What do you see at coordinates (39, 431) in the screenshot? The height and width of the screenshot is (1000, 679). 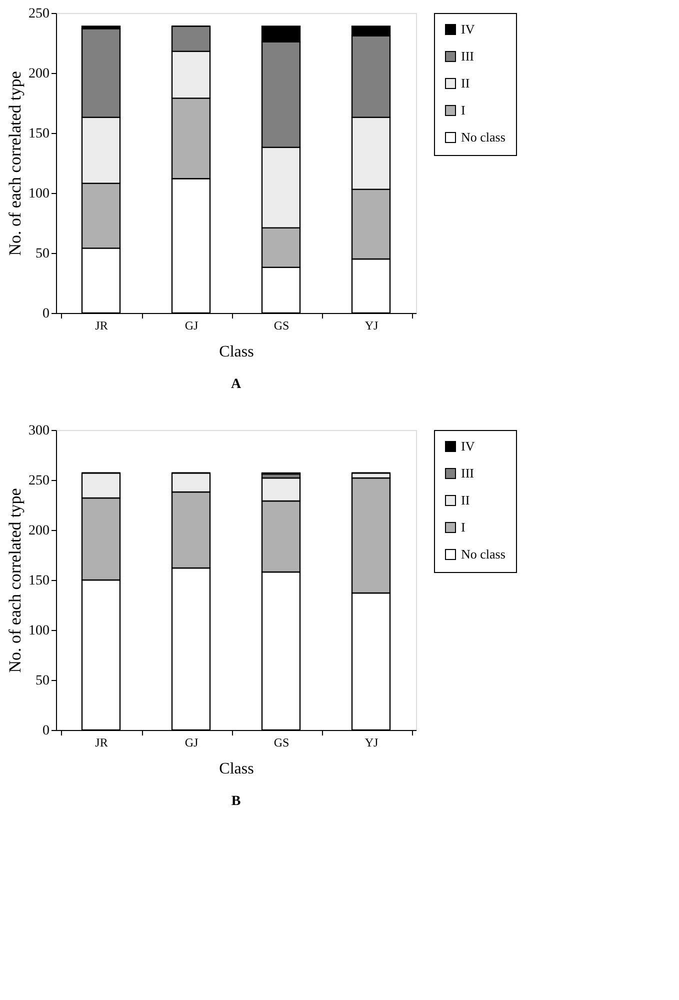 I see `y-tick-label: 300` at bounding box center [39, 431].